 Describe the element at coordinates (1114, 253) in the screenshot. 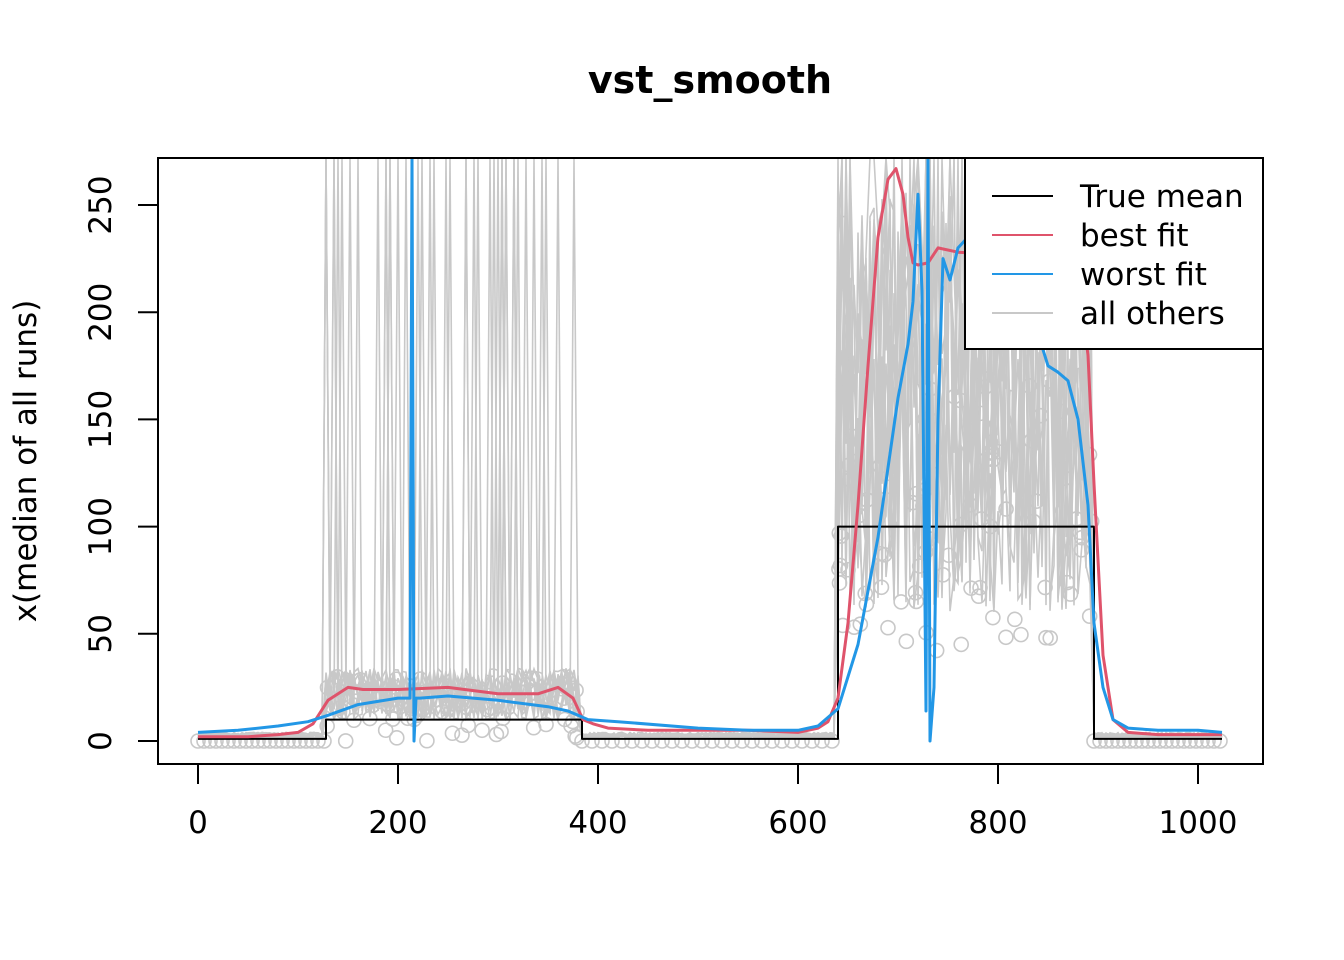

I see `legend-box` at that location.